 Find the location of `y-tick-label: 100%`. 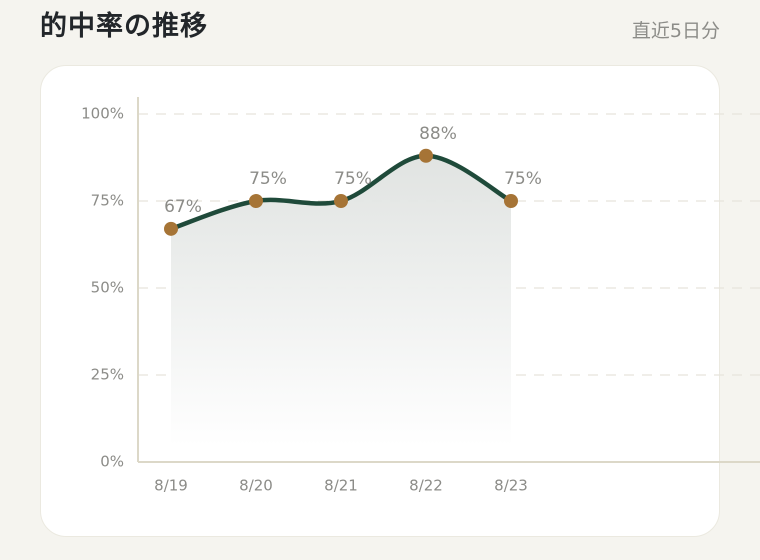

y-tick-label: 100% is located at coordinates (102, 114).